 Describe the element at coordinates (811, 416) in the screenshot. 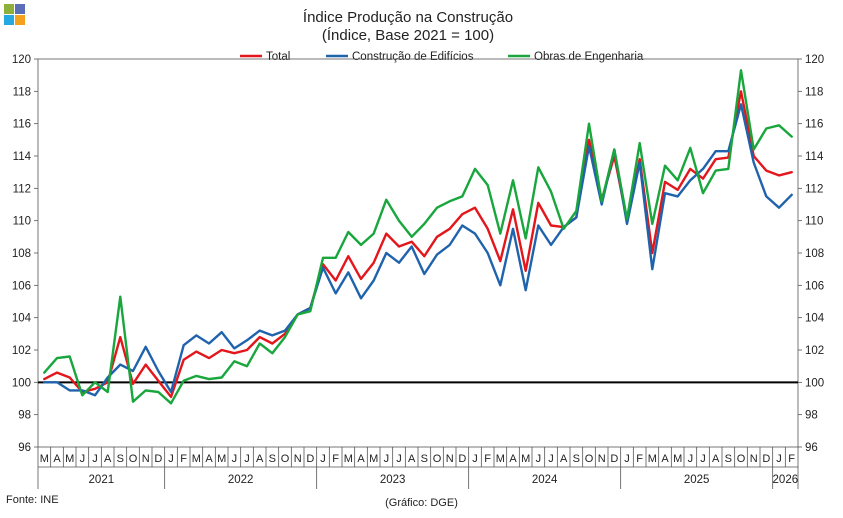

I see `y-tick-label-right: 98` at that location.